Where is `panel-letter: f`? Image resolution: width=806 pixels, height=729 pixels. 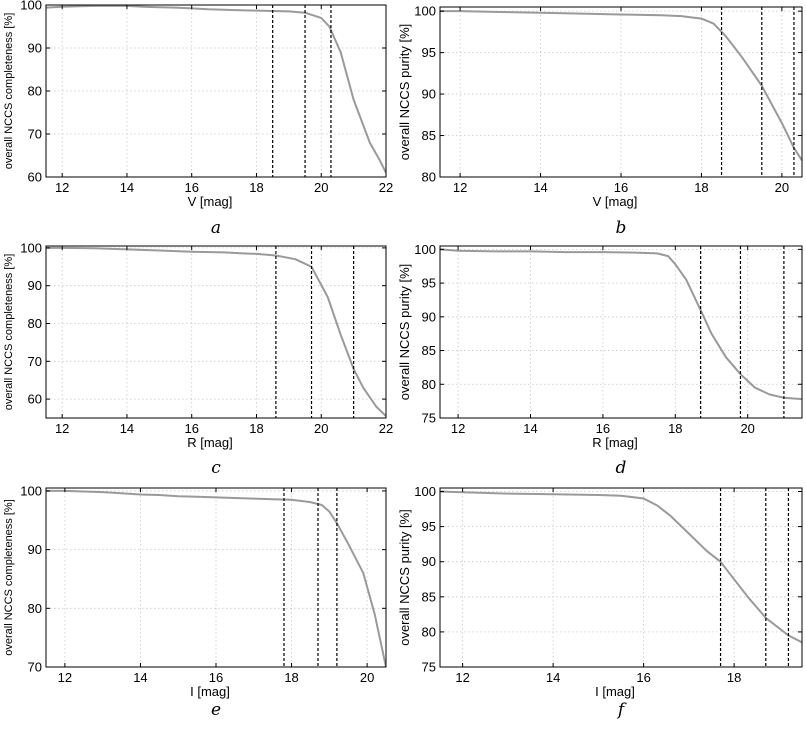 panel-letter: f is located at coordinates (621, 710).